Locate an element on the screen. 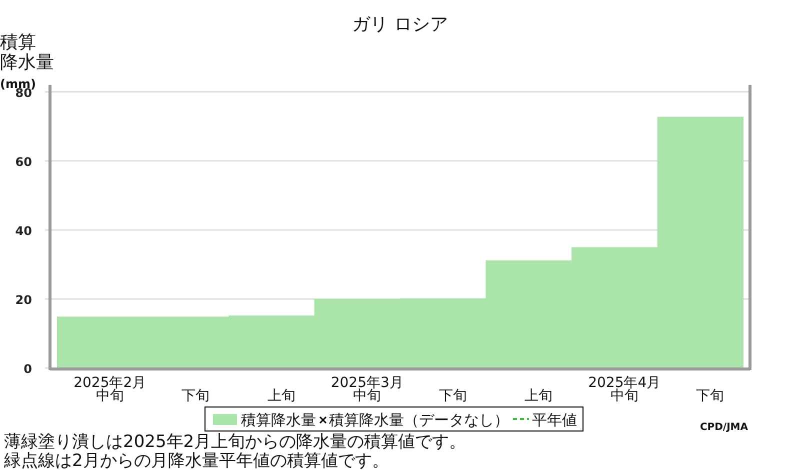  text: CPD/JMA is located at coordinates (724, 427).